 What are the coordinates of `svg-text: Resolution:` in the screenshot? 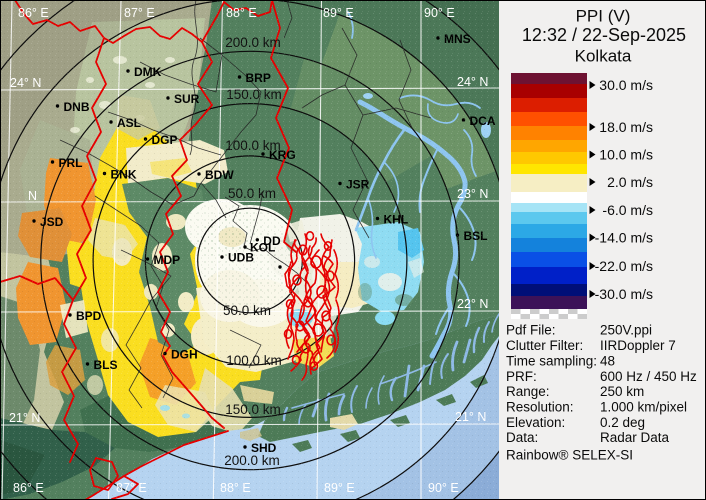 It's located at (540, 407).